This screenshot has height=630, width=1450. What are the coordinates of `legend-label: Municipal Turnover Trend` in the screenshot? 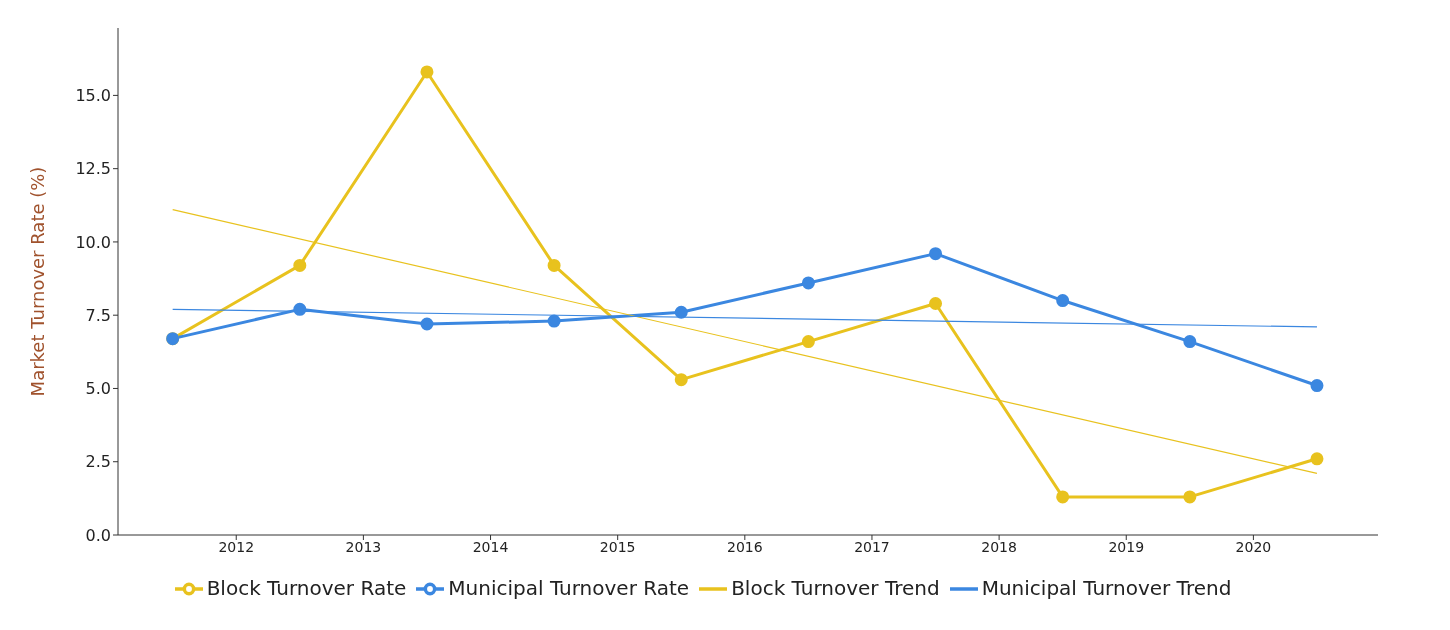 It's located at (1106, 587).